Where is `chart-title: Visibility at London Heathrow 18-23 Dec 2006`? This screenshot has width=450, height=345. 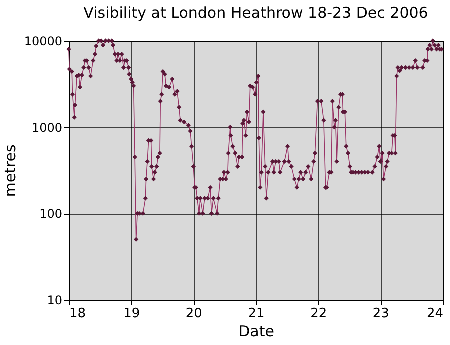
chart-title: Visibility at London Heathrow 18-23 Dec 2006 is located at coordinates (256, 13).